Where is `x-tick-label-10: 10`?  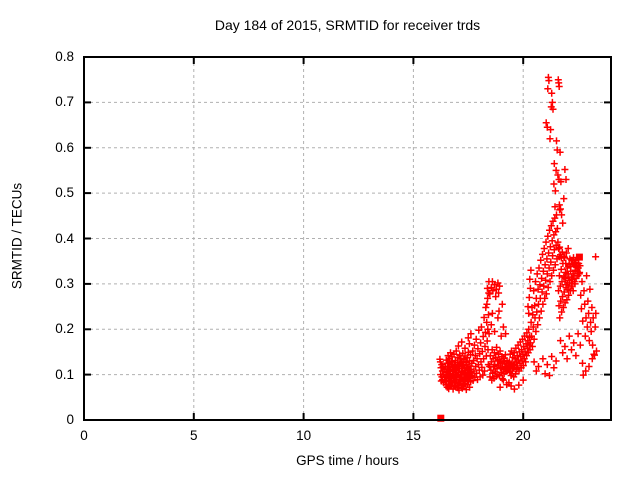
x-tick-label-10: 10 is located at coordinates (304, 435).